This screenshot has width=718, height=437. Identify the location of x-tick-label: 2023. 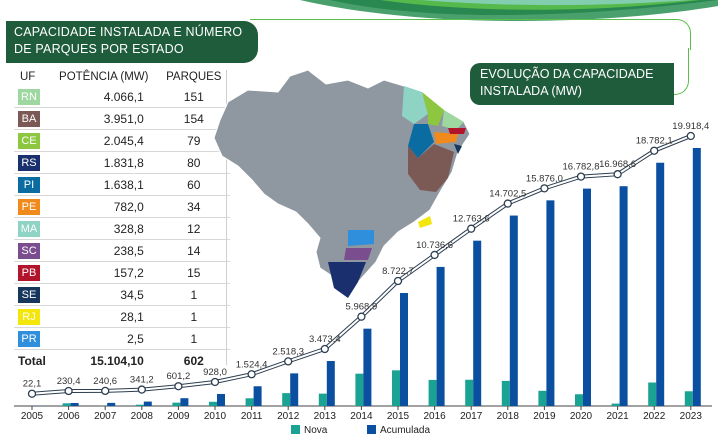
(691, 416).